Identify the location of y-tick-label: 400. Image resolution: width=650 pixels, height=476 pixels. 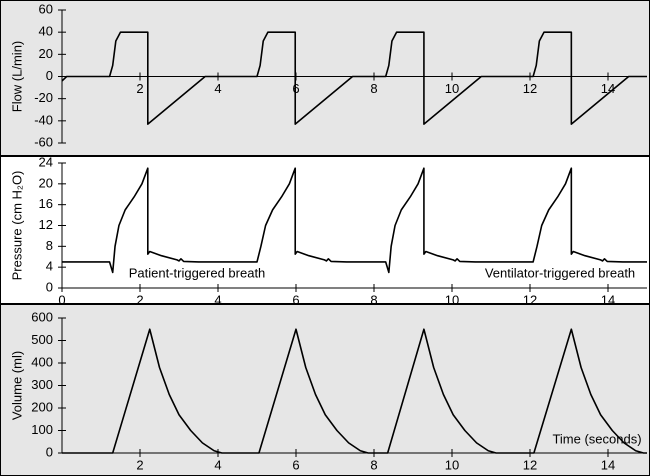
(42, 361).